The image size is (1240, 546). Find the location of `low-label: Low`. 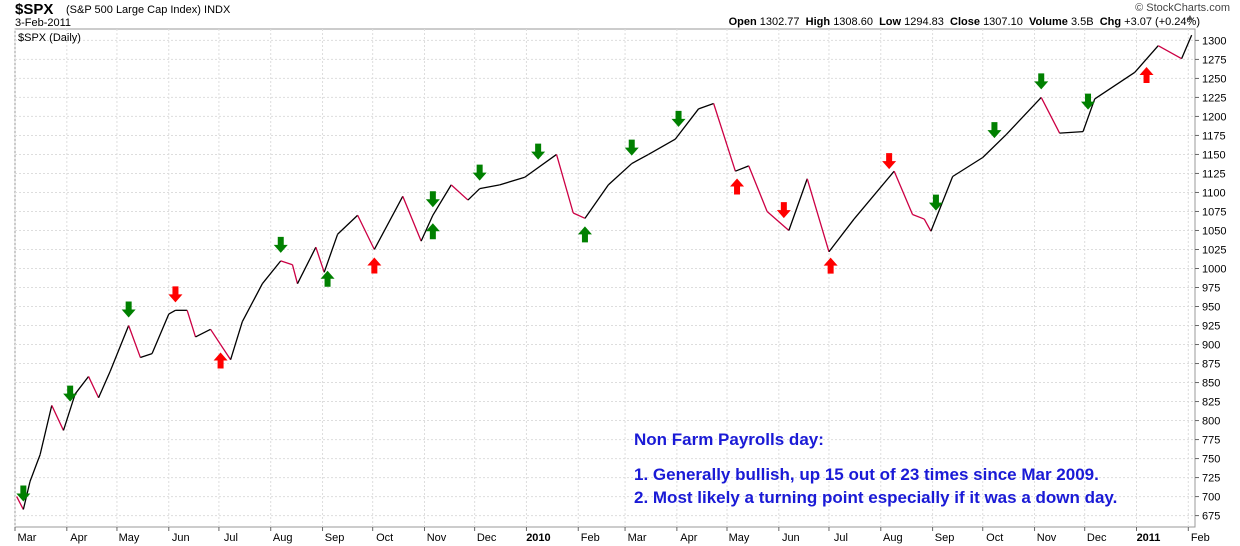

low-label: Low is located at coordinates (890, 22).